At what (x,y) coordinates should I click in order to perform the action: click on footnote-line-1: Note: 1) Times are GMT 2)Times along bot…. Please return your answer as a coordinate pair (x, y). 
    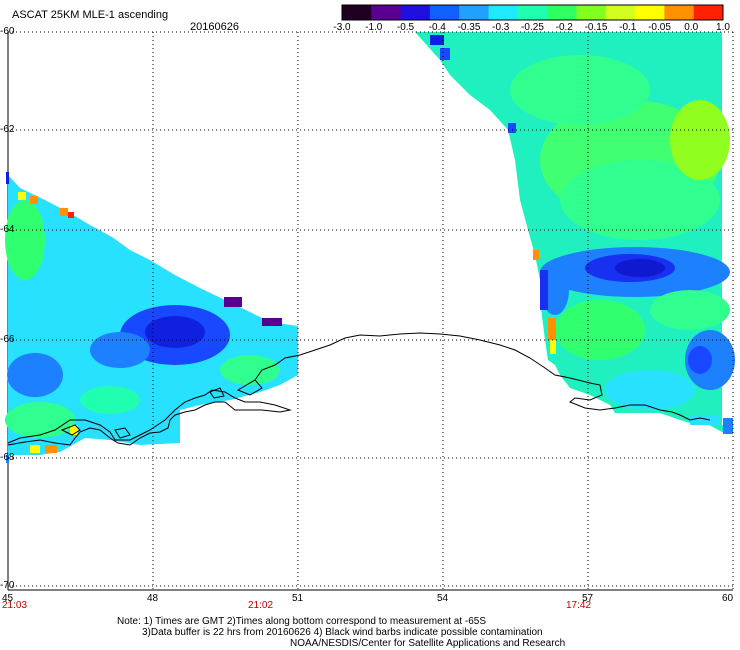
    Looking at the image, I should click on (302, 621).